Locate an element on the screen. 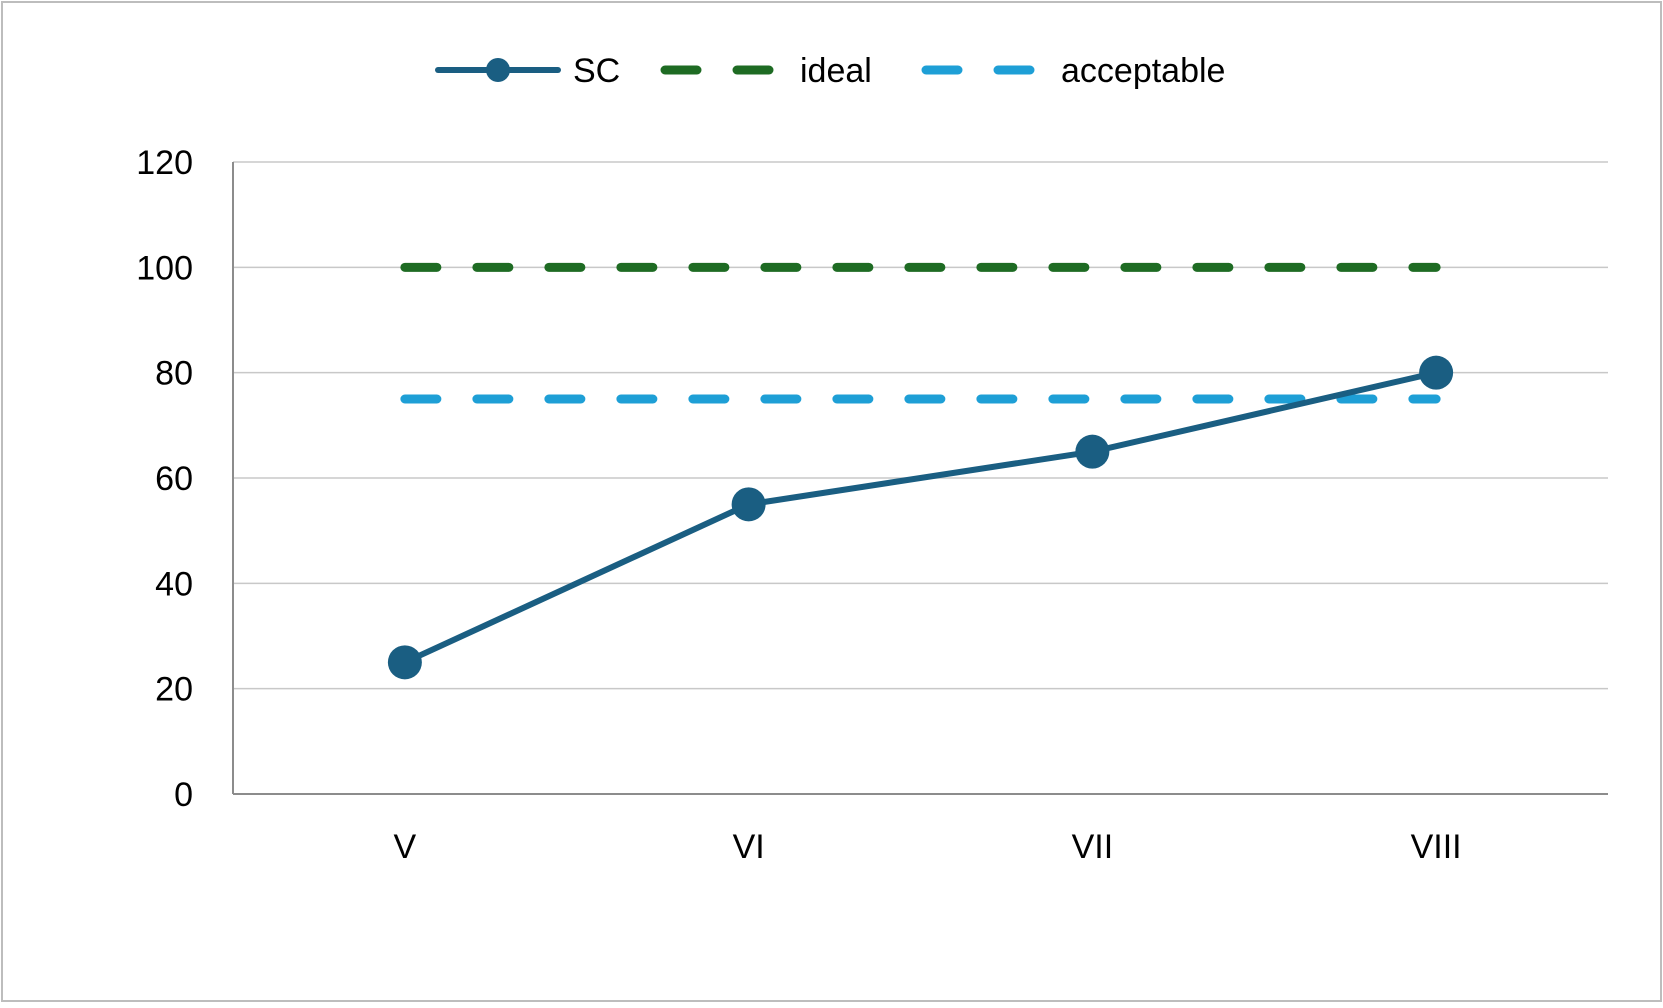 The image size is (1663, 1008). legend-label: SC is located at coordinates (596, 71).